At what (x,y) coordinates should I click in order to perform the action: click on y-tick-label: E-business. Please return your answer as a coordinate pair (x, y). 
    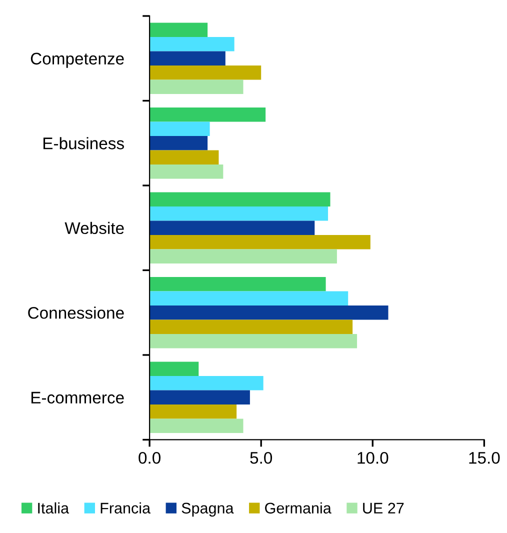
    Looking at the image, I should click on (83, 143).